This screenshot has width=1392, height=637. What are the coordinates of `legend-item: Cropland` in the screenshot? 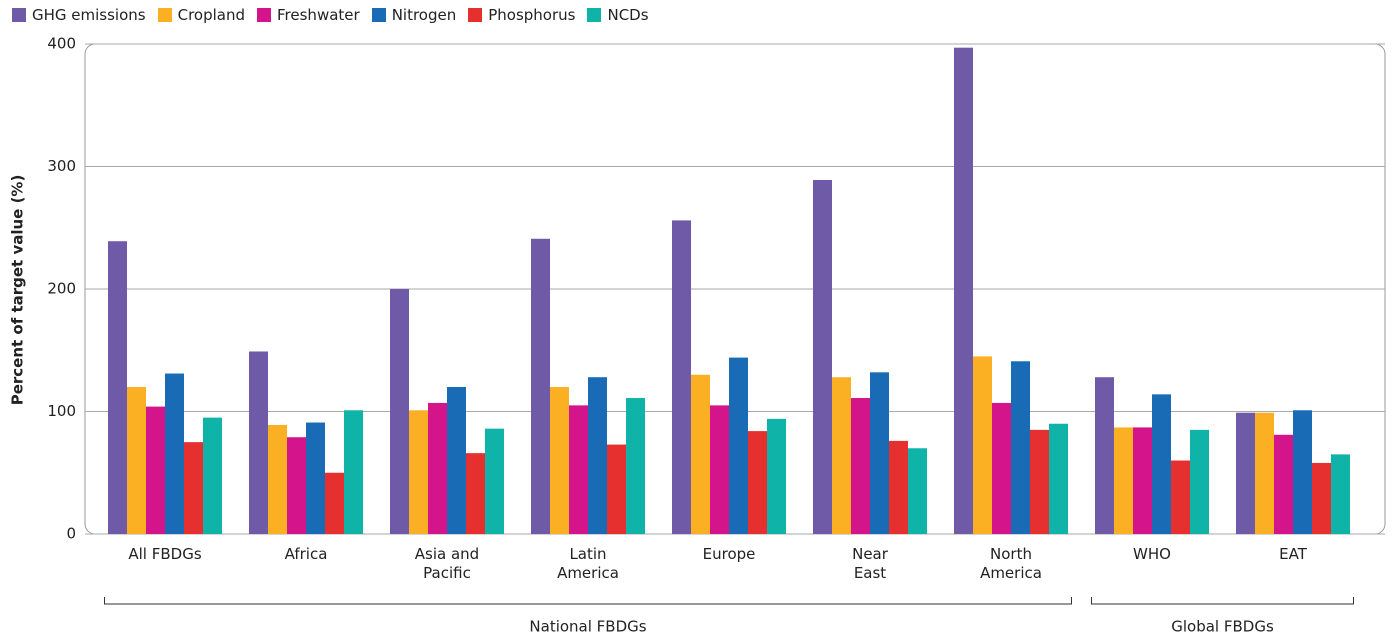 It's located at (201, 15).